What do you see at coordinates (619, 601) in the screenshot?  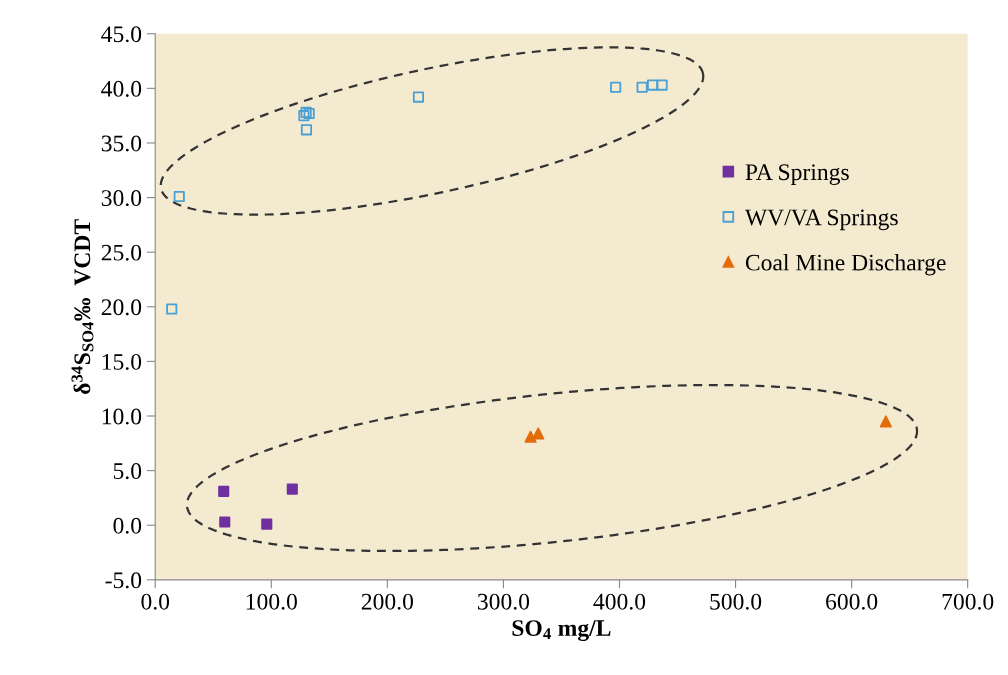 I see `x-tick-label: 400.0` at bounding box center [619, 601].